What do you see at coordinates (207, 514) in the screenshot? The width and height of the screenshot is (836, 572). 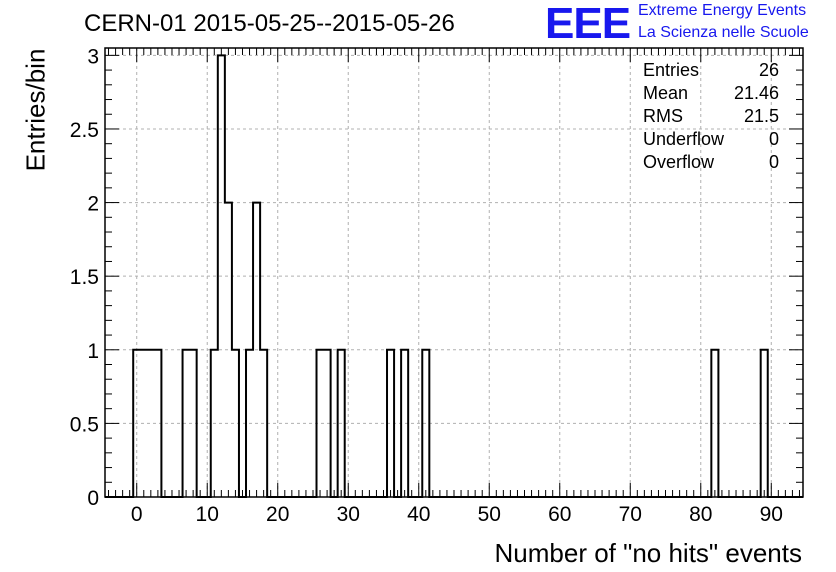 I see `x-tick-label: 10` at bounding box center [207, 514].